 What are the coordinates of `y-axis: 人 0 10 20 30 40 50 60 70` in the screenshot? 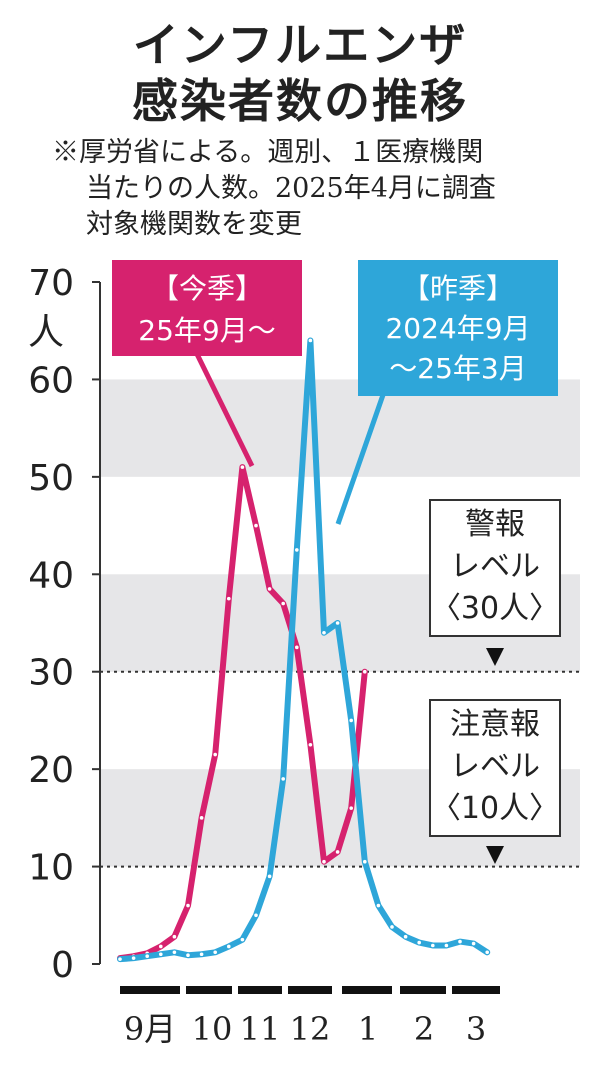 It's located at (64, 624).